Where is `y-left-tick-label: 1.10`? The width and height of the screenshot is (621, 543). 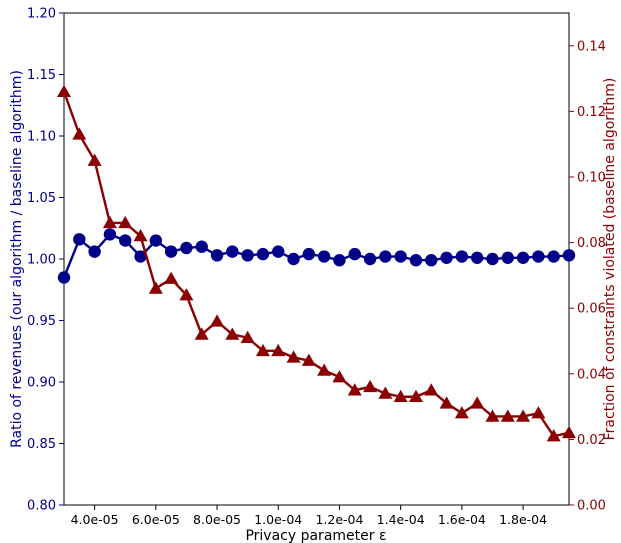 y-left-tick-label: 1.10 is located at coordinates (41, 137).